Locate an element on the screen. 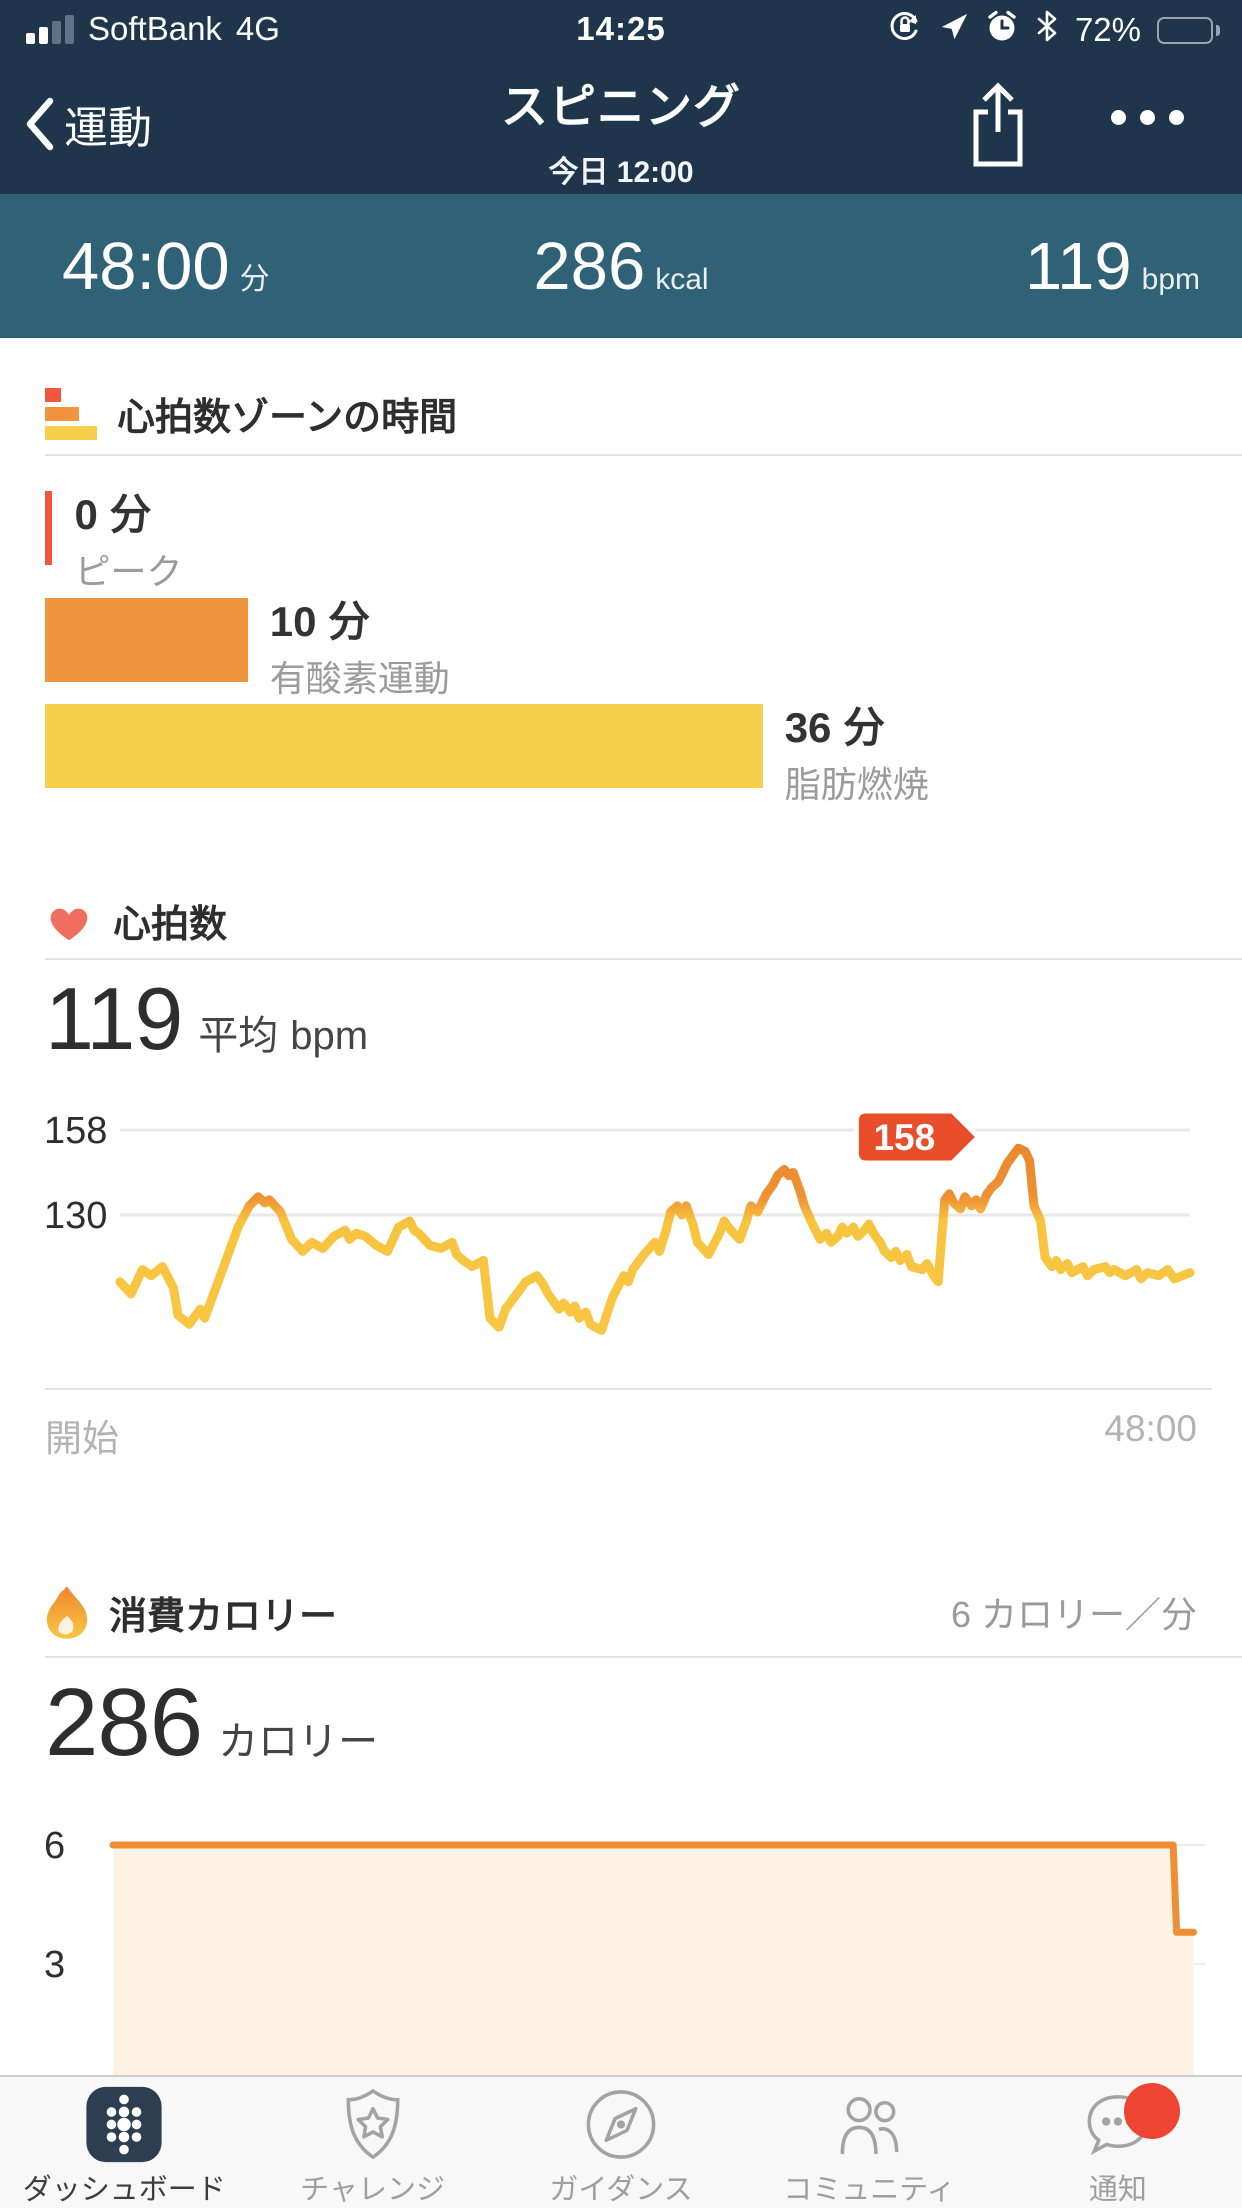 This screenshot has height=2208, width=1242. zone-row-cardio: 10 分 有酸素運動 is located at coordinates (621, 650).